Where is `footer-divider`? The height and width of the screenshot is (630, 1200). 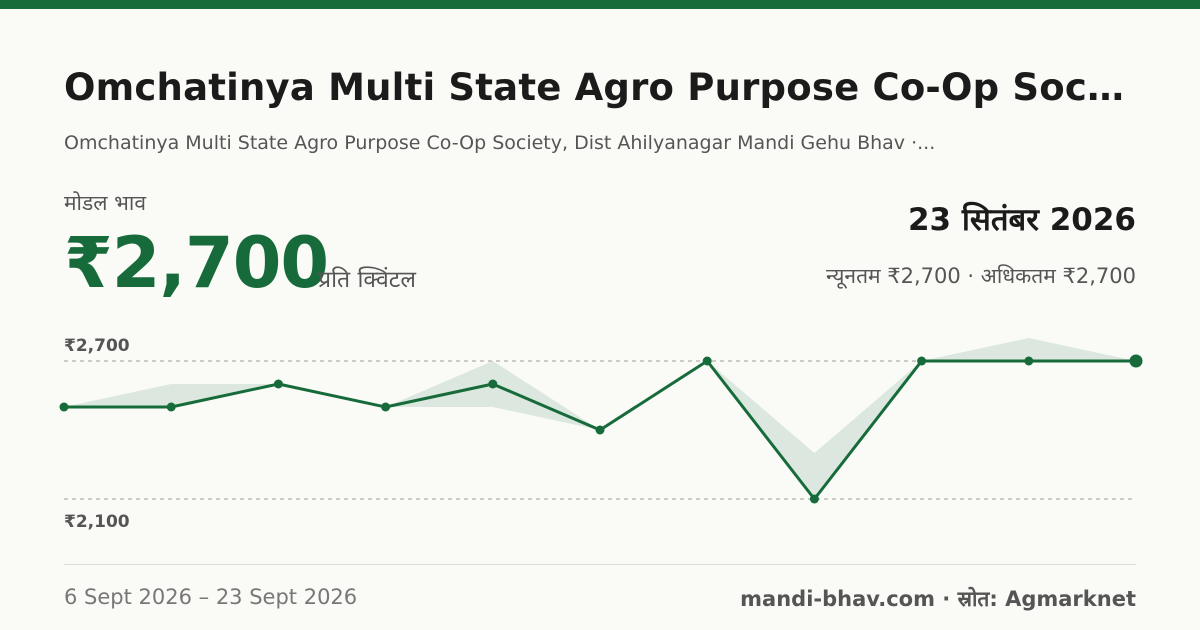 footer-divider is located at coordinates (600, 564).